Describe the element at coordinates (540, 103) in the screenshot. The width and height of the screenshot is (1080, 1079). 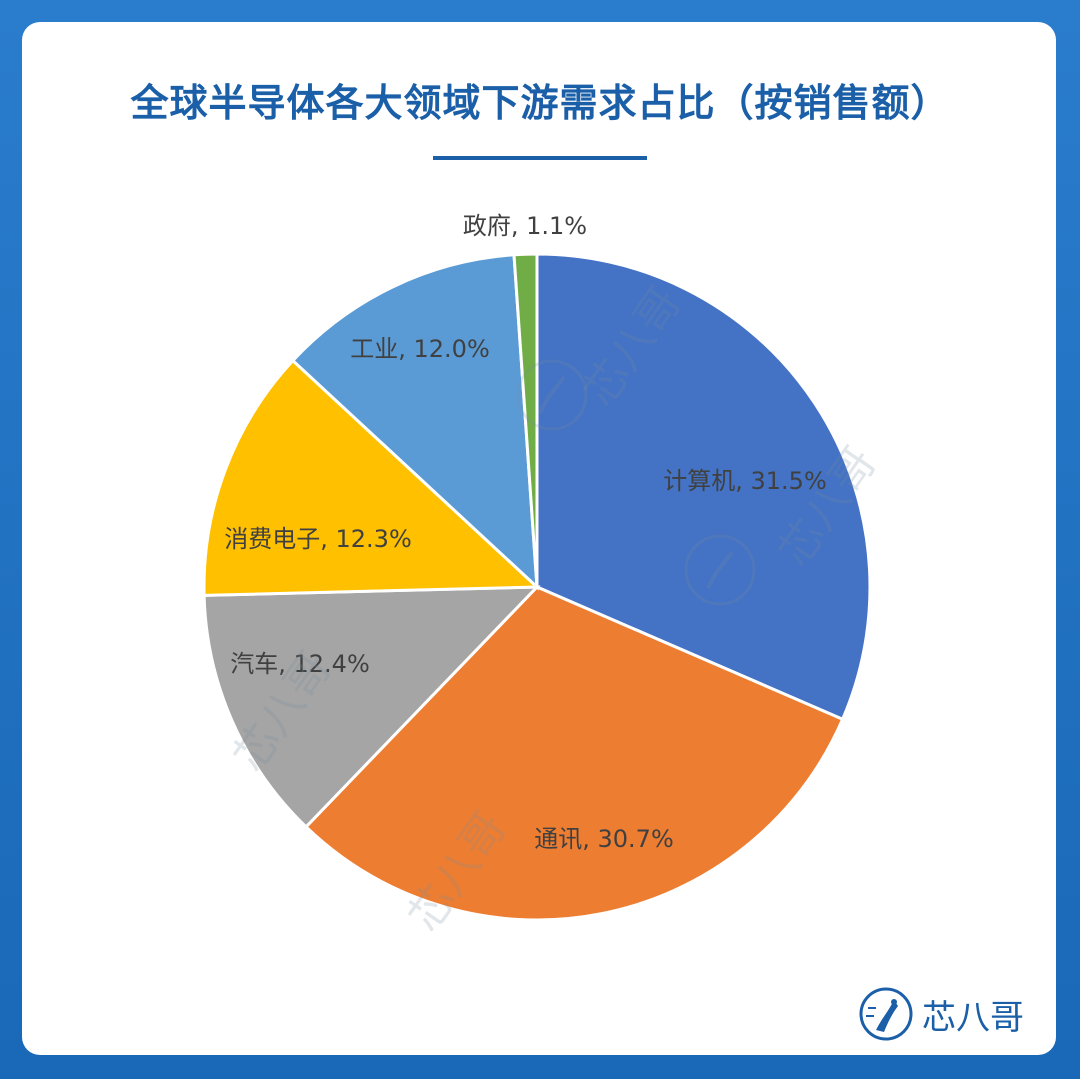
I see `page-title: 全球半导体各大领域下游需求占比（按销售额）` at that location.